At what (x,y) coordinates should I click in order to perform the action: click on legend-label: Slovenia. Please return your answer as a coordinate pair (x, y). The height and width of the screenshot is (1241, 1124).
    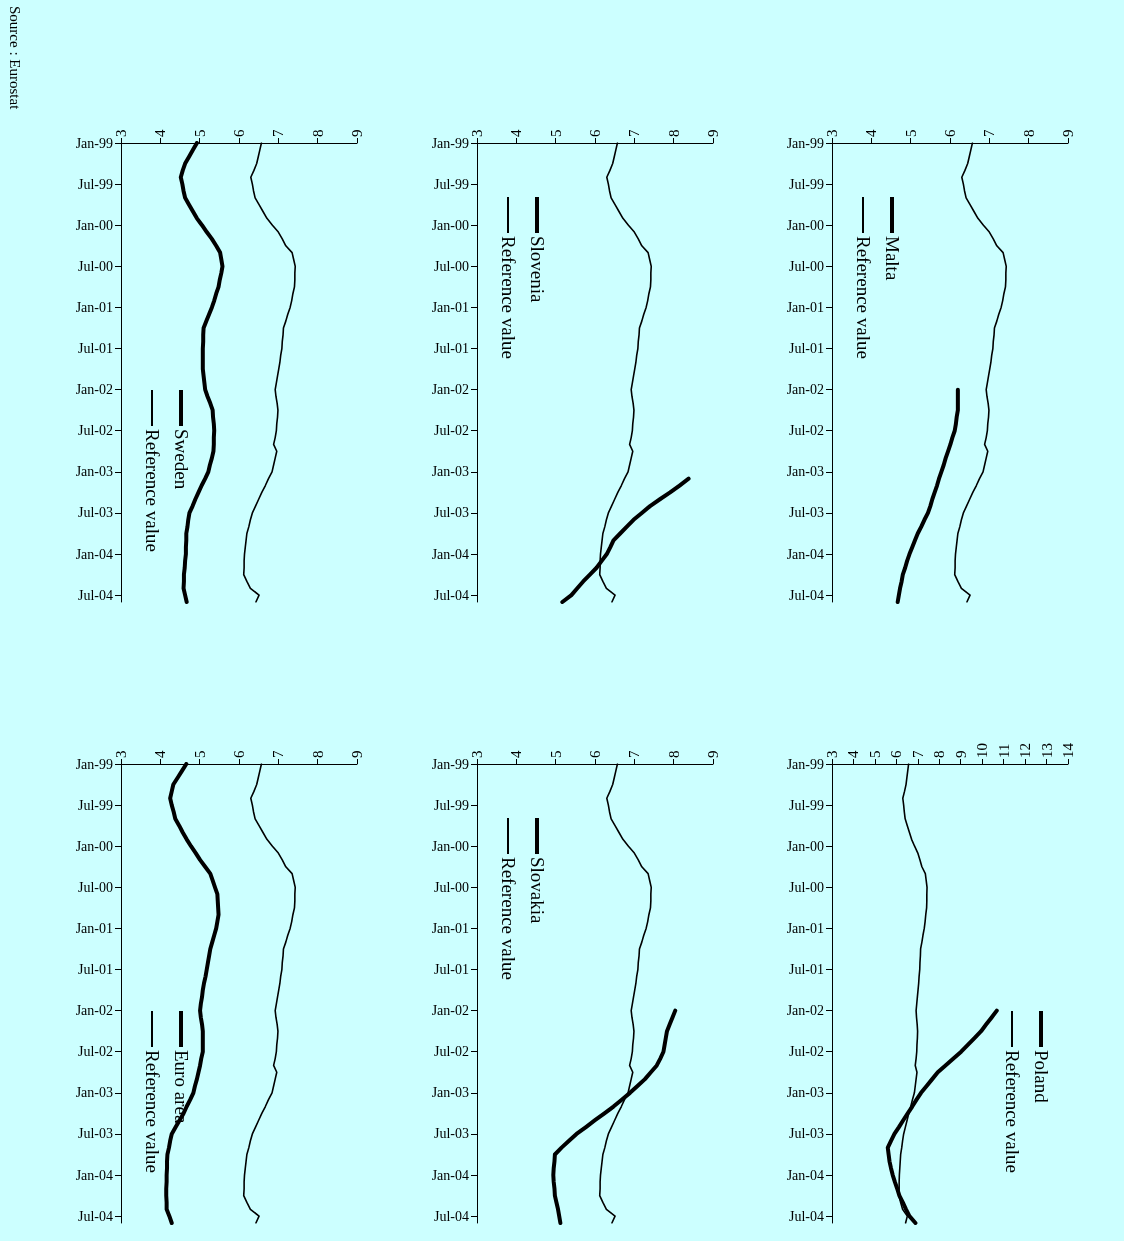
    Looking at the image, I should click on (537, 269).